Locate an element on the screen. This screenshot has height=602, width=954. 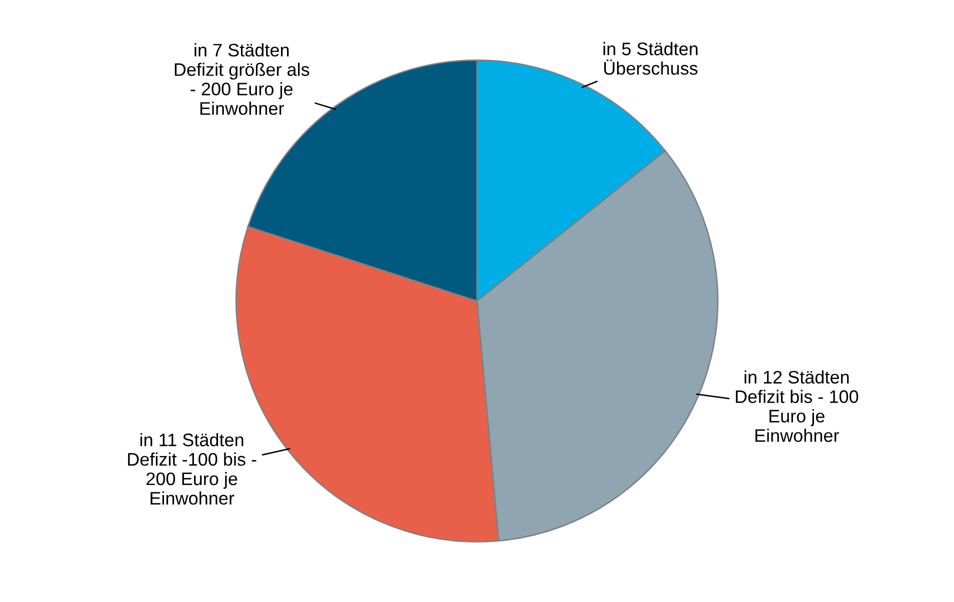
slice-label: in 11 Städten Defizit -100 bis - 200 Euro je Einwohner is located at coordinates (192, 469).